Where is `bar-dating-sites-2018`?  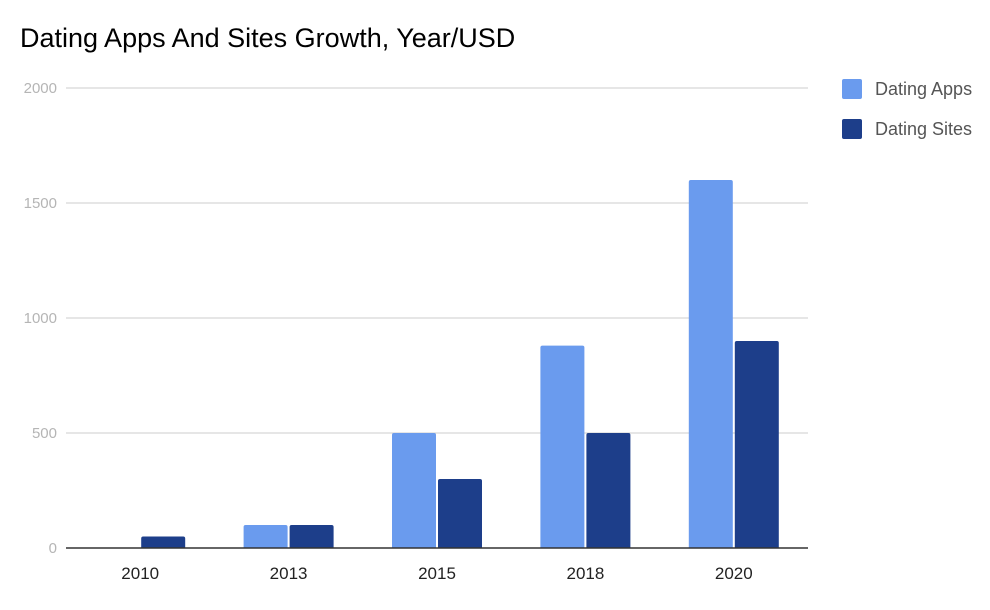
bar-dating-sites-2018 is located at coordinates (608, 490).